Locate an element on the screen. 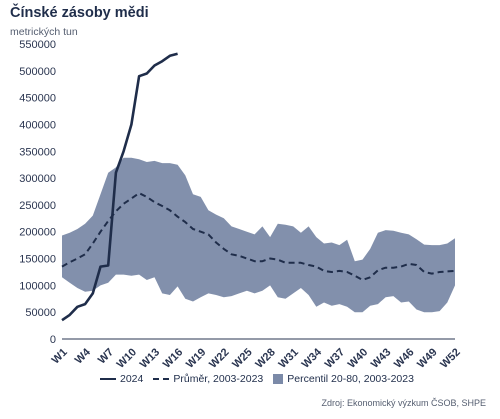  y-tick-label: 350000 is located at coordinates (37, 152).